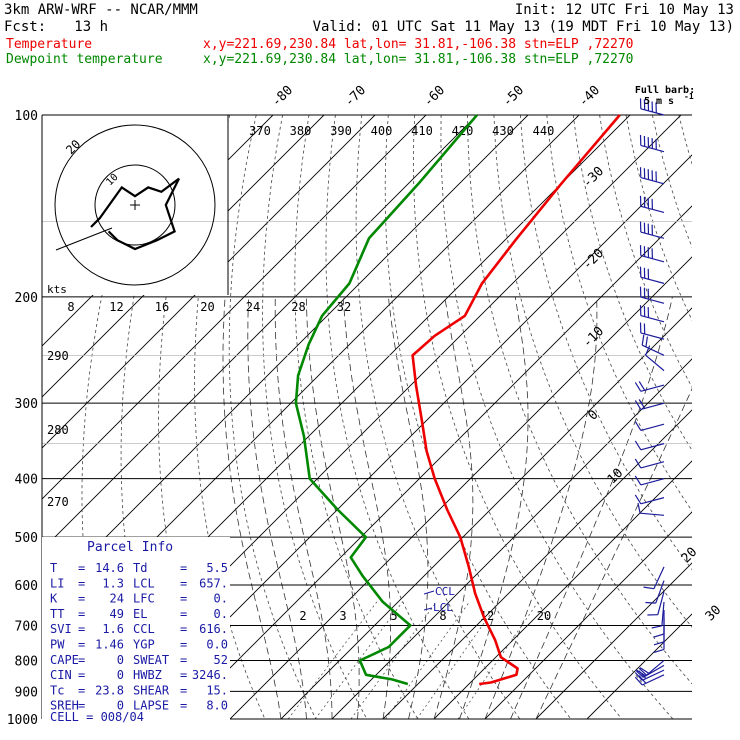  What do you see at coordinates (689, 96) in the screenshot?
I see `barb-legend-exponent: -1` at bounding box center [689, 96].